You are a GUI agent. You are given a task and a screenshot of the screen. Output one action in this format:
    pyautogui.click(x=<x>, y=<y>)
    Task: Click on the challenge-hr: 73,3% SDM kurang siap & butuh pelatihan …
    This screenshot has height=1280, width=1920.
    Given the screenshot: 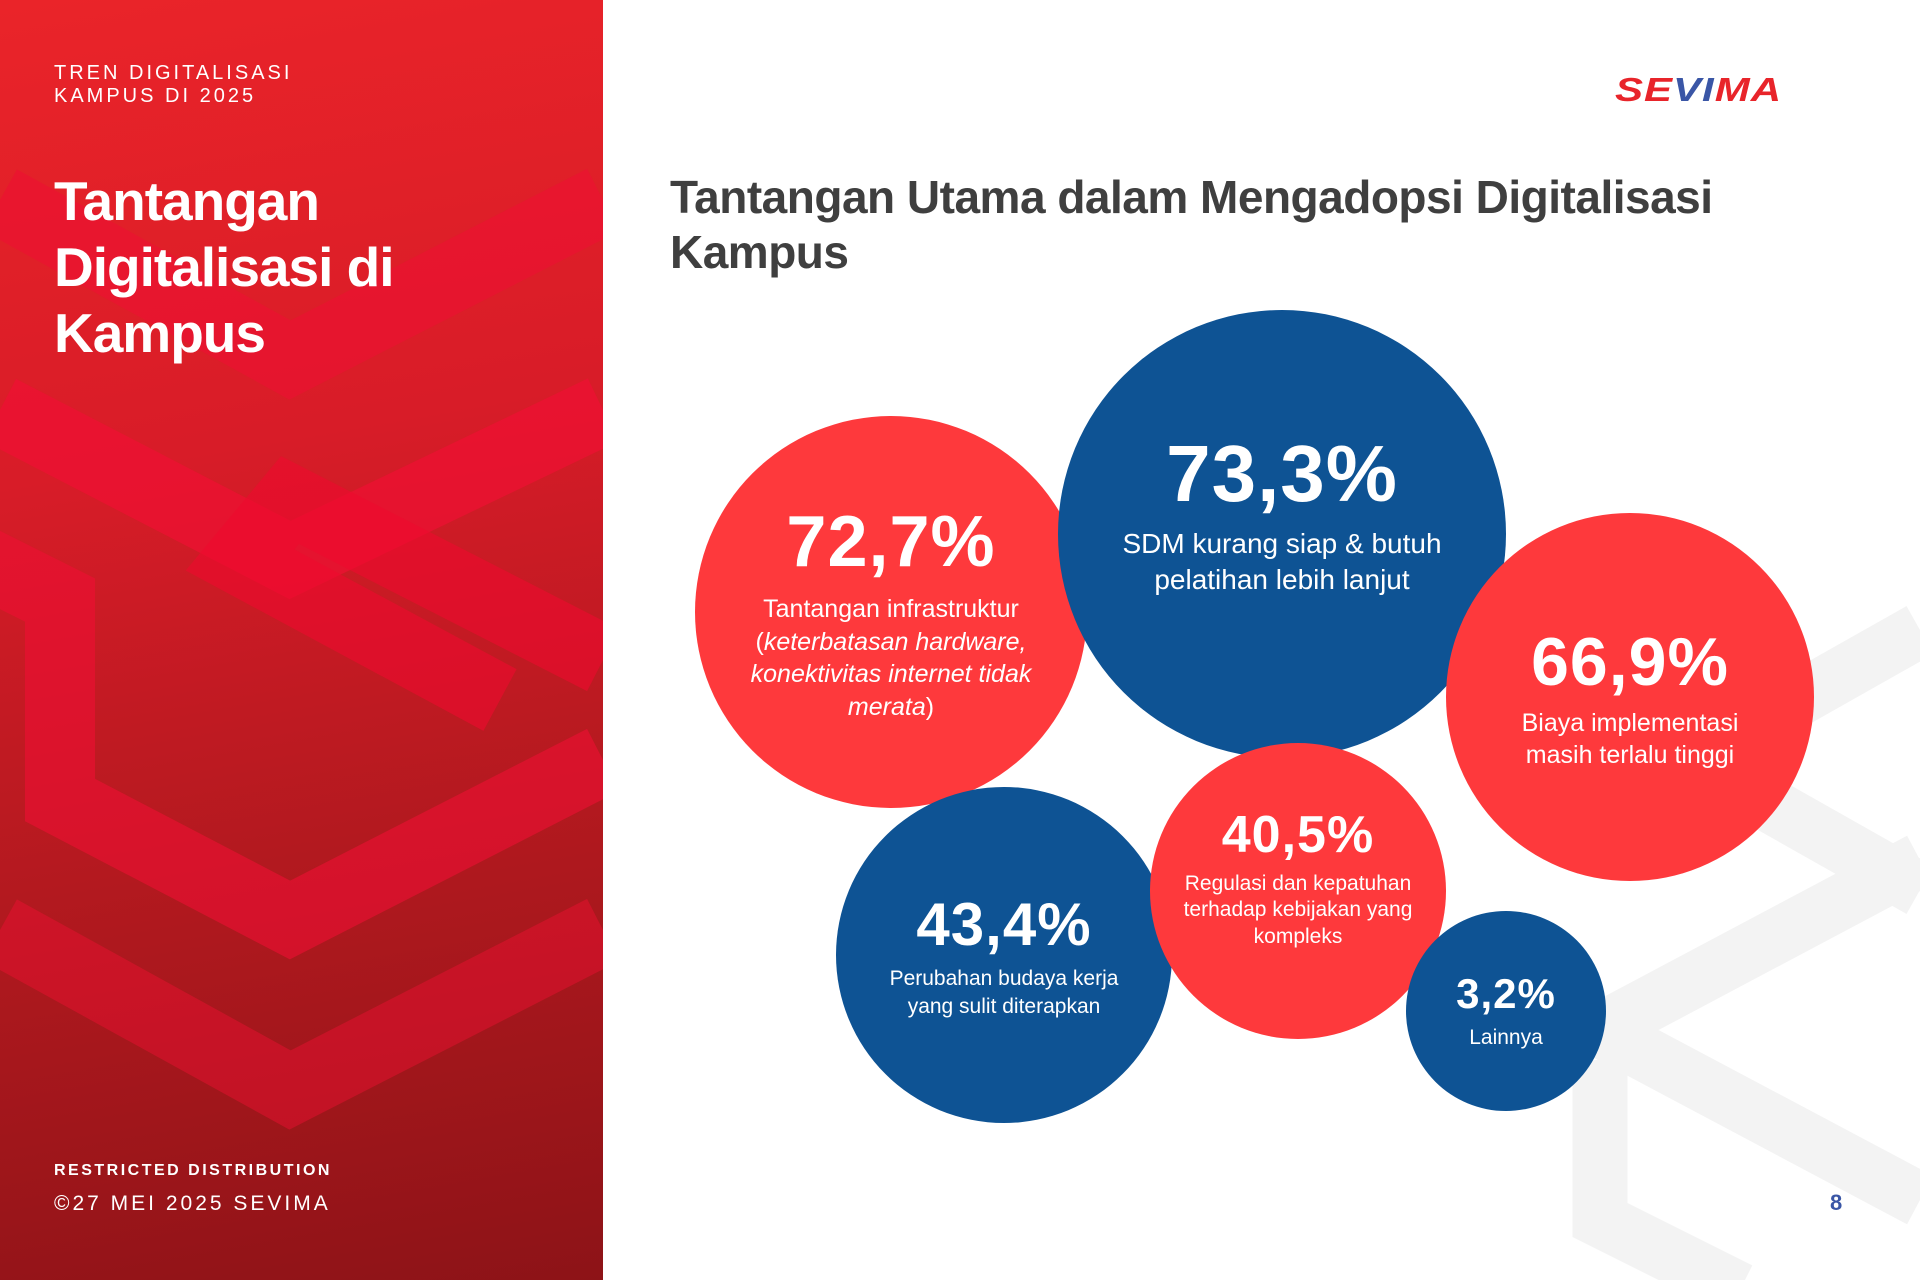 What is the action you would take?
    pyautogui.click(x=1282, y=534)
    